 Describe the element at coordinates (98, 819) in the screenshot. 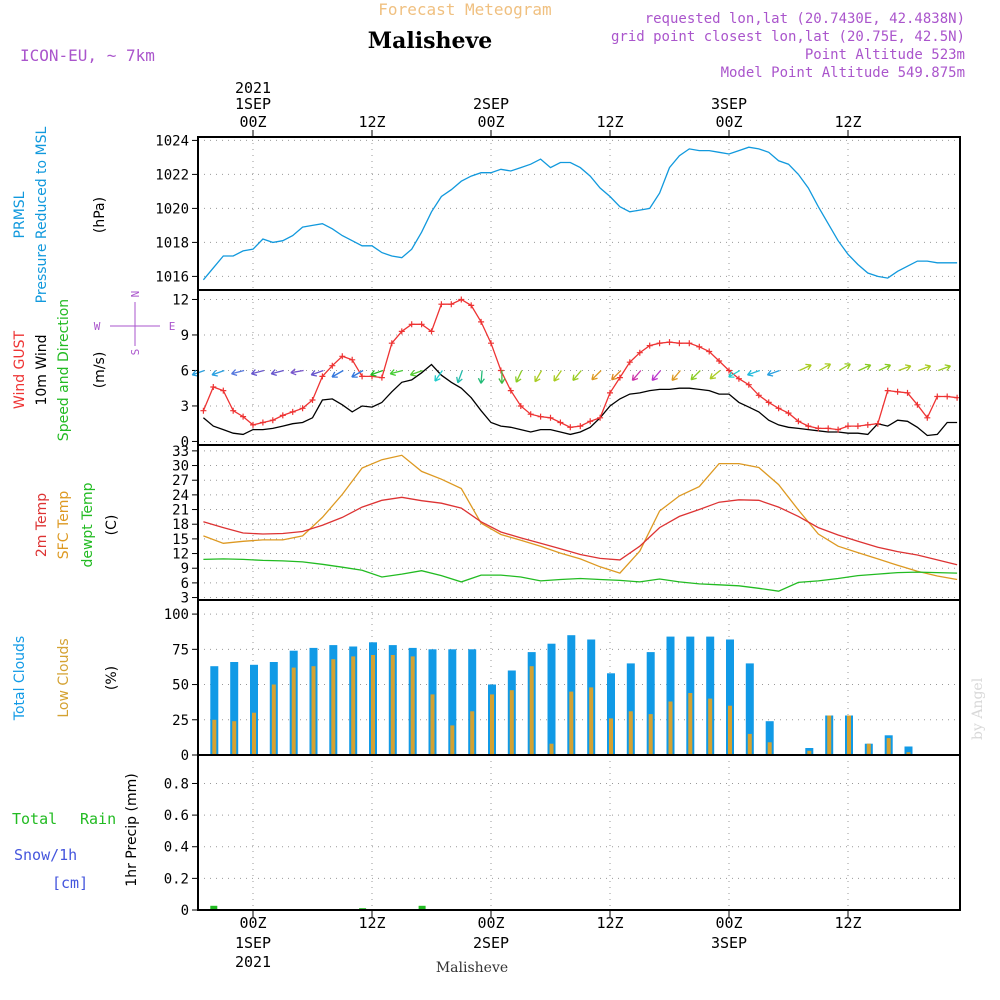

I see `precip-rain-label: Rain` at that location.